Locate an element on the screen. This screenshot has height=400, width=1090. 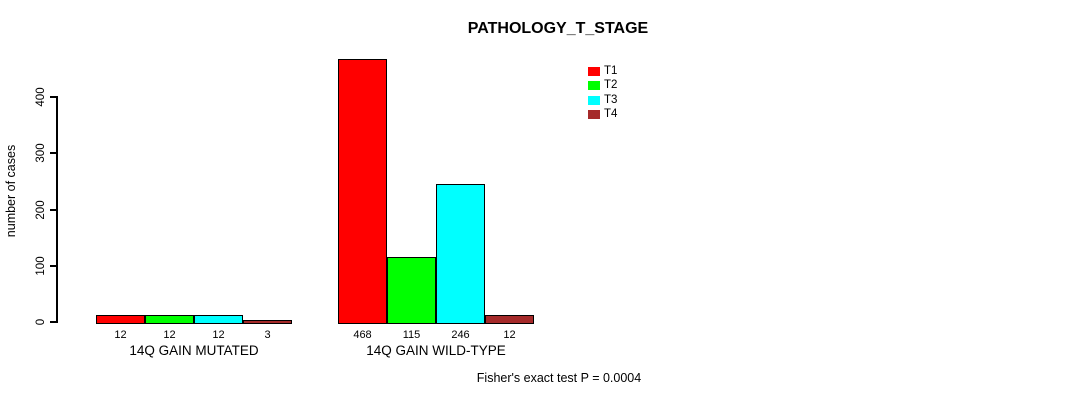
bar-t1-wild-type is located at coordinates (362, 191).